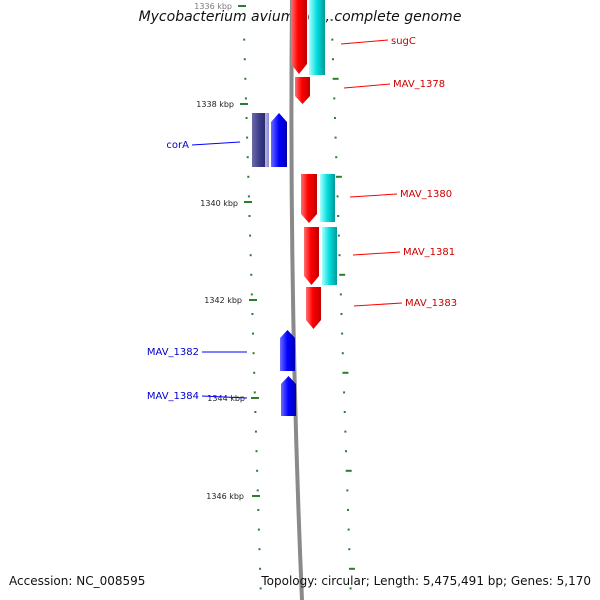 Image resolution: width=600 pixels, height=600 pixels. What do you see at coordinates (216, 143) in the screenshot?
I see `leader-corA` at bounding box center [216, 143].